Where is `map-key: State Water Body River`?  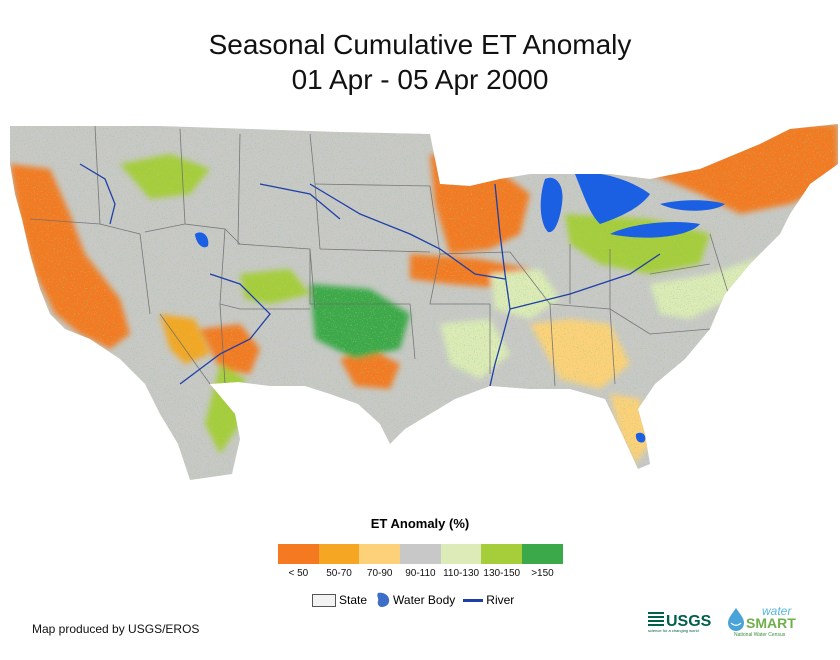
map-key: State Water Body River is located at coordinates (417, 600).